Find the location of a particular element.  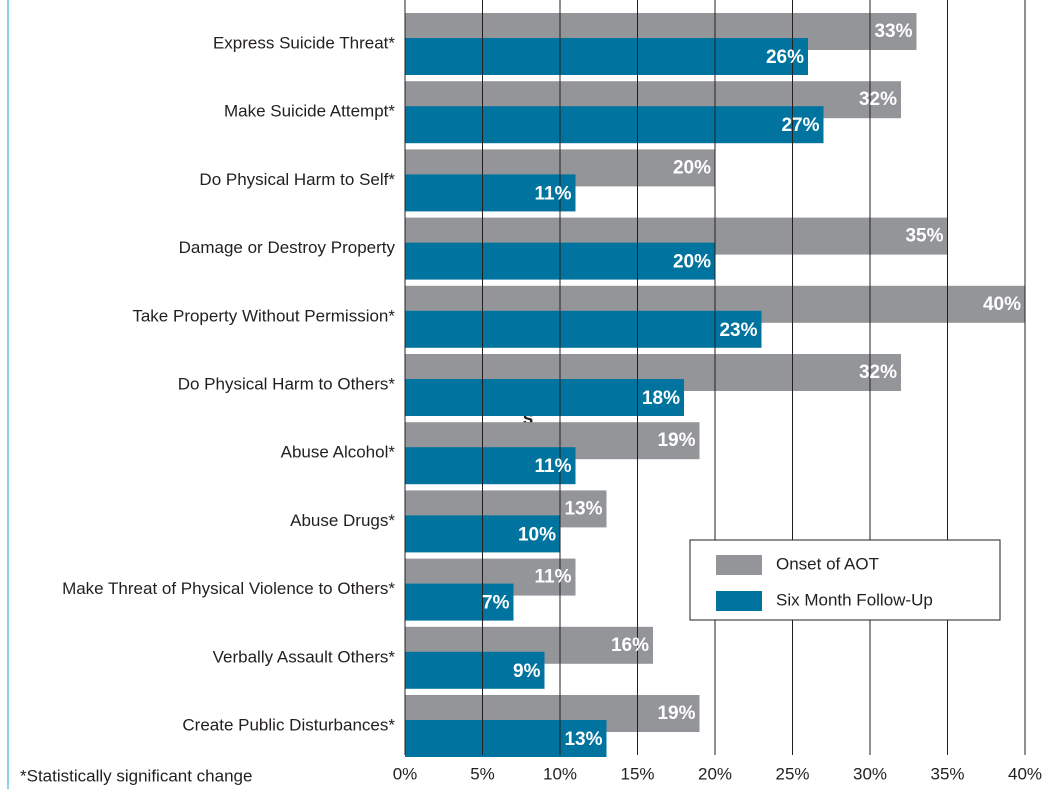

y-tick-label: Take Property Without Permission* is located at coordinates (263, 315).